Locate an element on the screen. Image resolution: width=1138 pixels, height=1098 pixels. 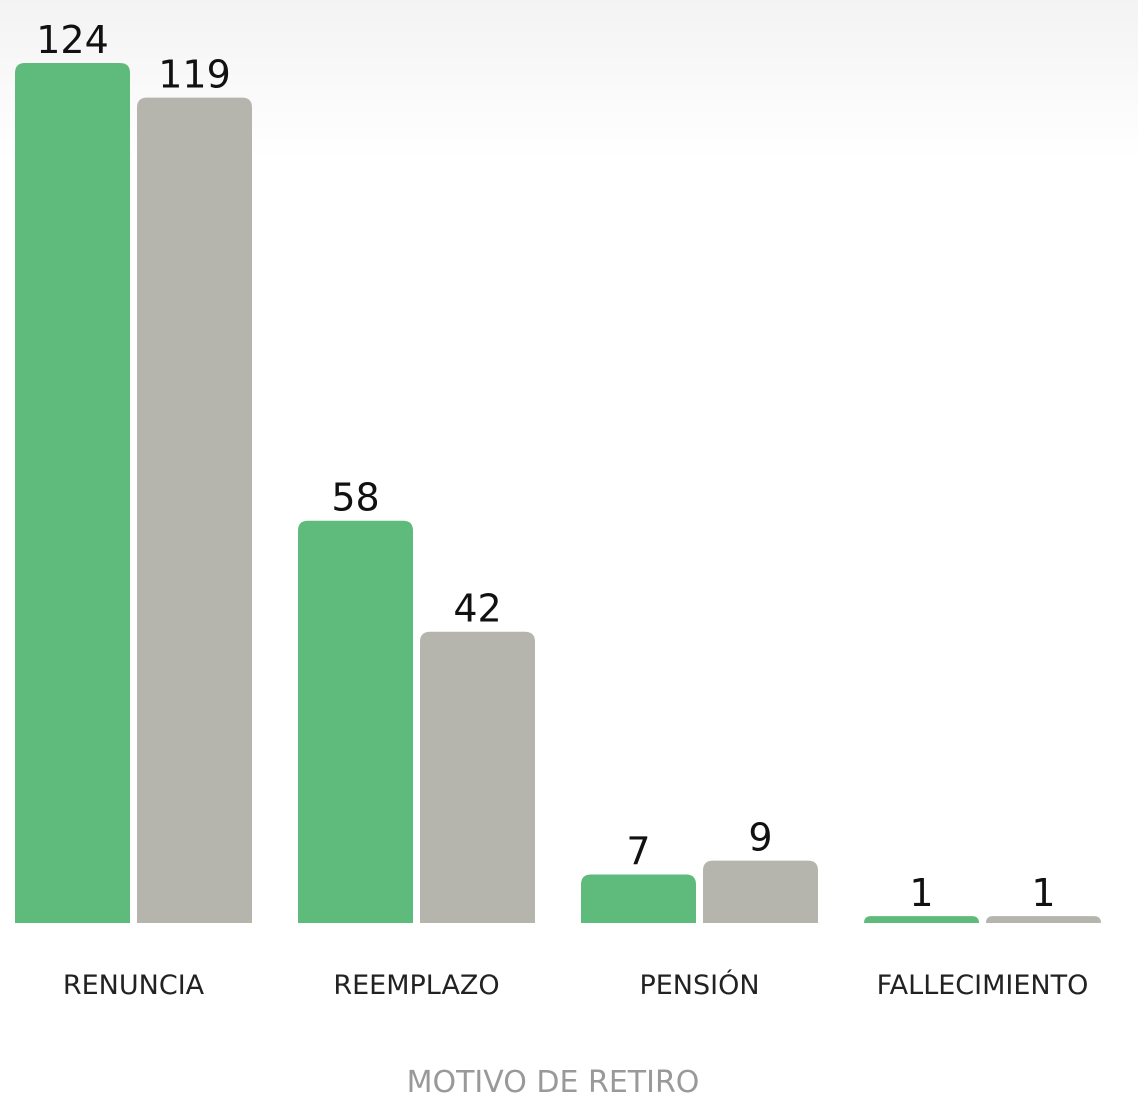
value-label: 124 is located at coordinates (72, 40).